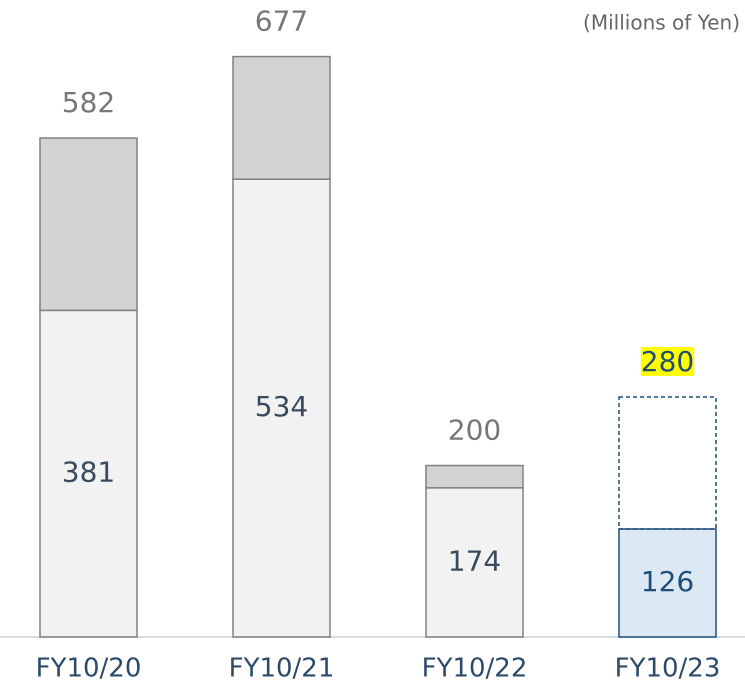 This screenshot has height=686, width=745. I want to click on x-tick-label: FY10/20, so click(89, 669).